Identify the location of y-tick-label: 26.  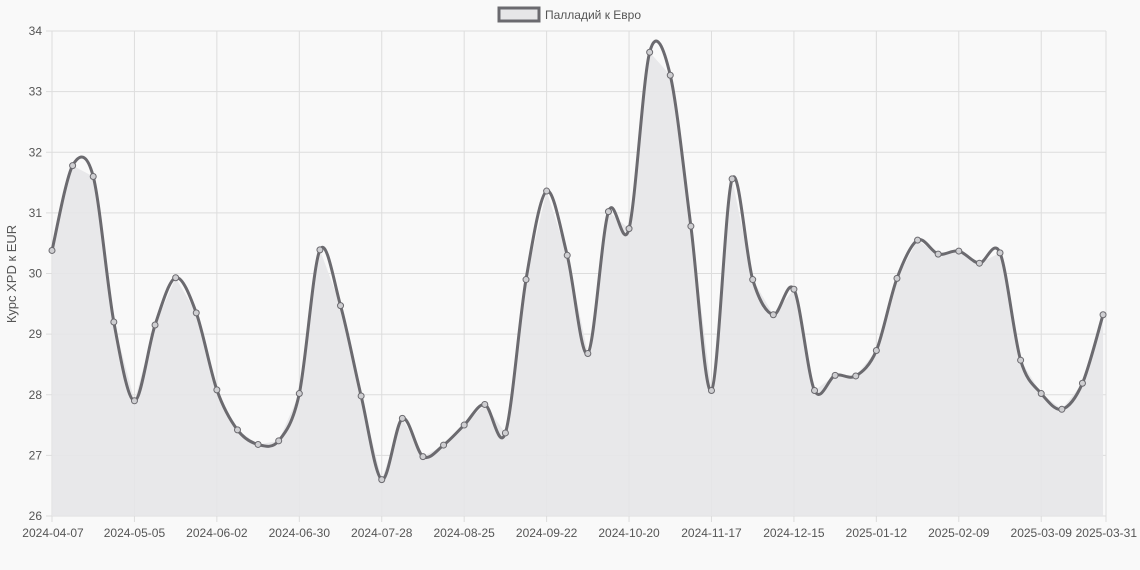
(36, 516).